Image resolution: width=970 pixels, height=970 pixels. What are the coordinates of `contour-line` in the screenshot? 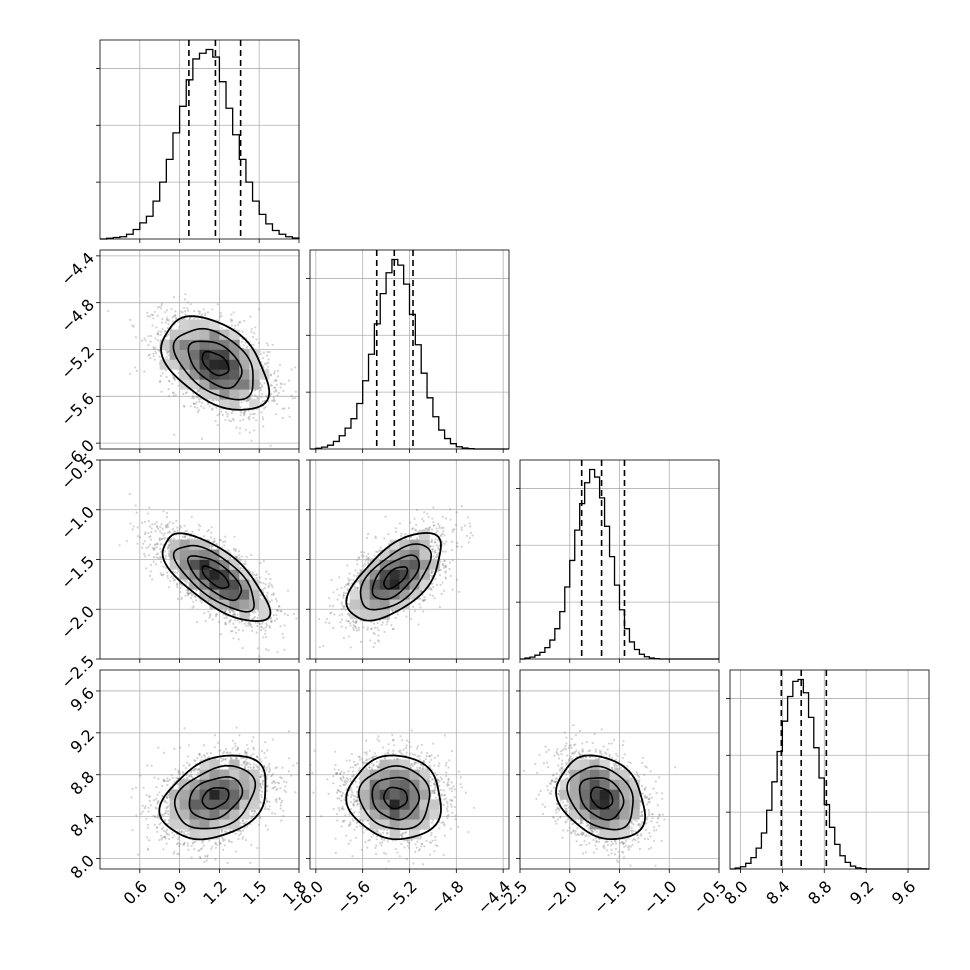 It's located at (216, 577).